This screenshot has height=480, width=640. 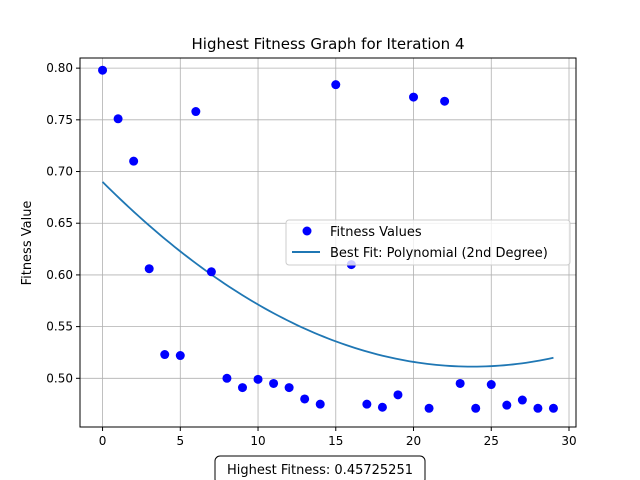 I want to click on x-axis-ticks: 0 5 10 15 20 25 30, so click(x=338, y=437).